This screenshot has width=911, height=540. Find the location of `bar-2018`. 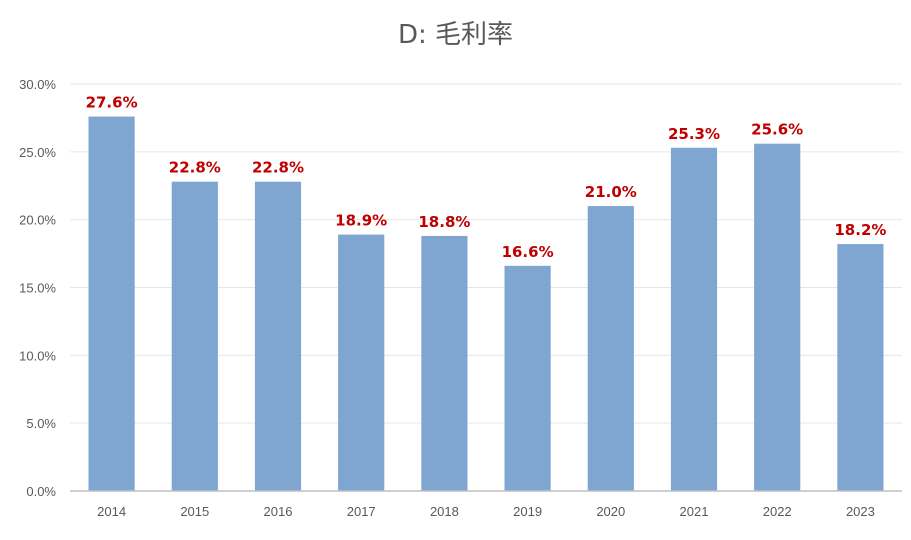

bar-2018 is located at coordinates (444, 363).